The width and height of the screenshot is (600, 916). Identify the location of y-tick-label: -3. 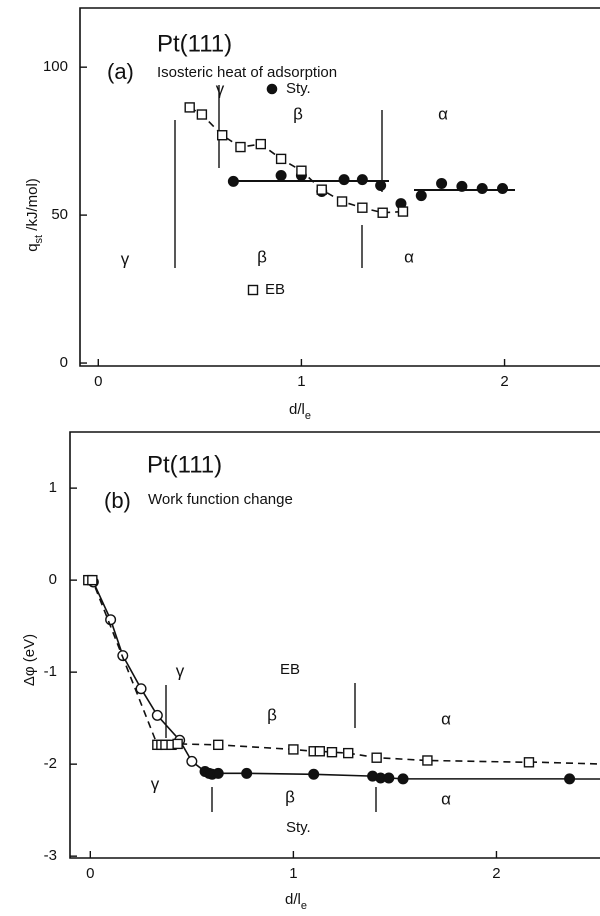
(50, 855).